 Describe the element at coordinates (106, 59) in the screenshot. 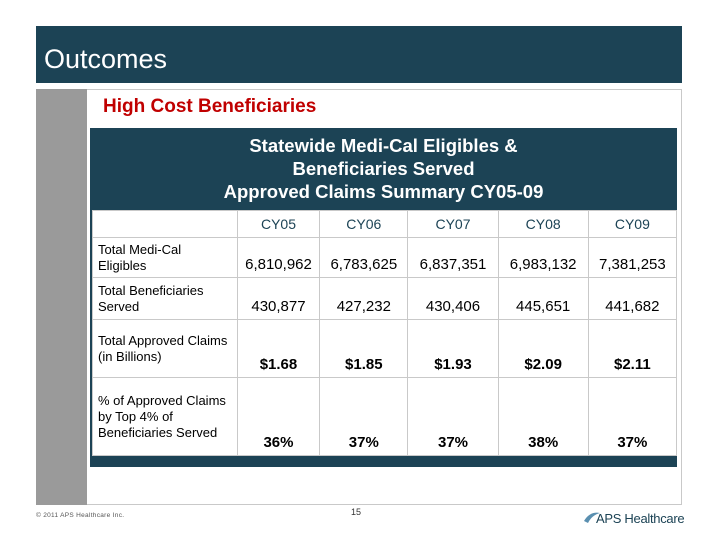

I see `slide-title: Outcomes` at that location.